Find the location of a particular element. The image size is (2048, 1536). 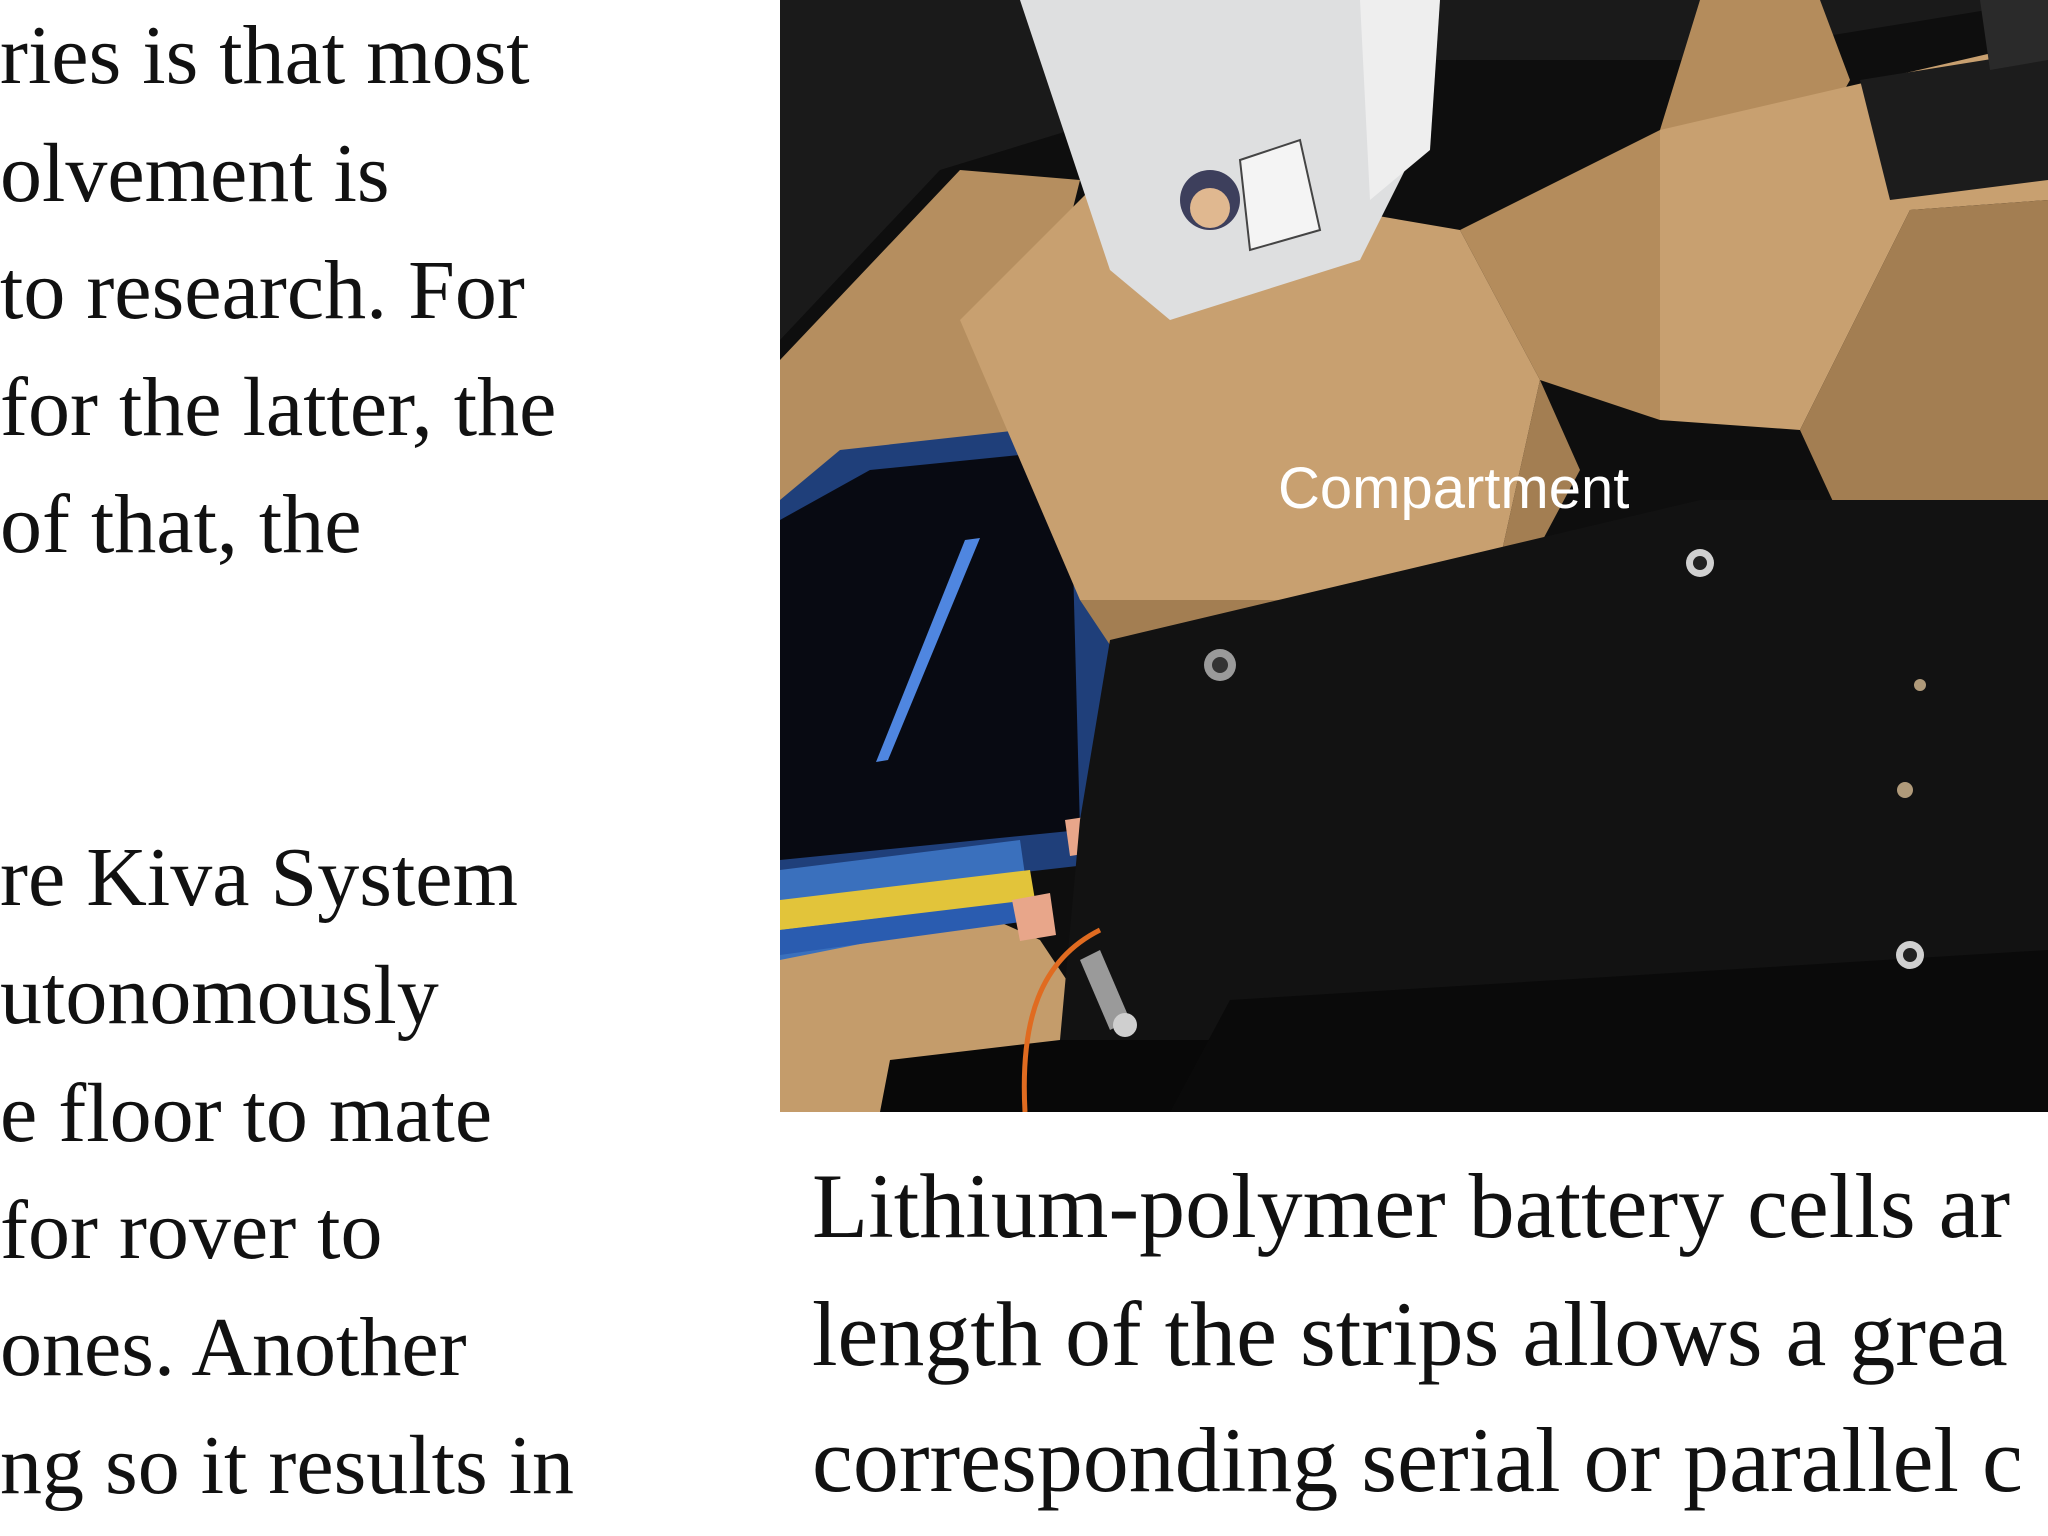

text-line: ng so it results in is located at coordinates (287, 1465).